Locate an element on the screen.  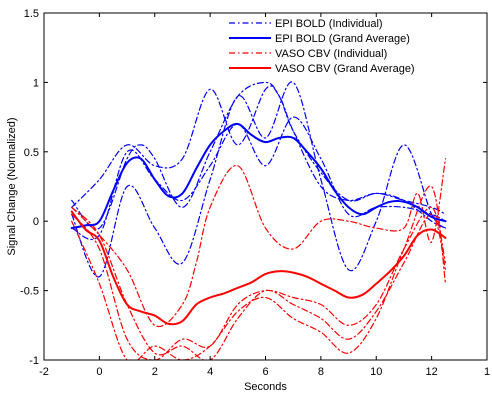
x-tick-label: 0 is located at coordinates (99, 372).